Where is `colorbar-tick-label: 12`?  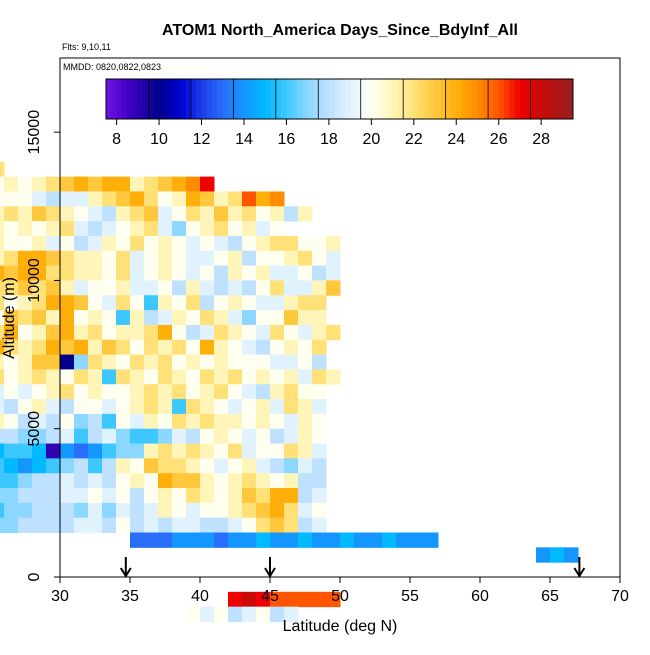
colorbar-tick-label: 12 is located at coordinates (202, 139).